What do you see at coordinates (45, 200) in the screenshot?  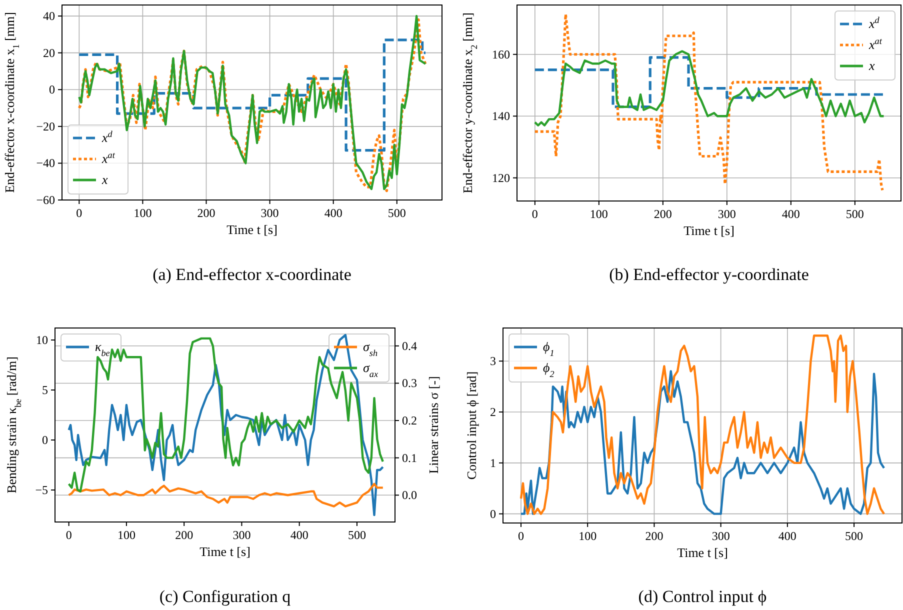 I see `y-tick-label: −60` at bounding box center [45, 200].